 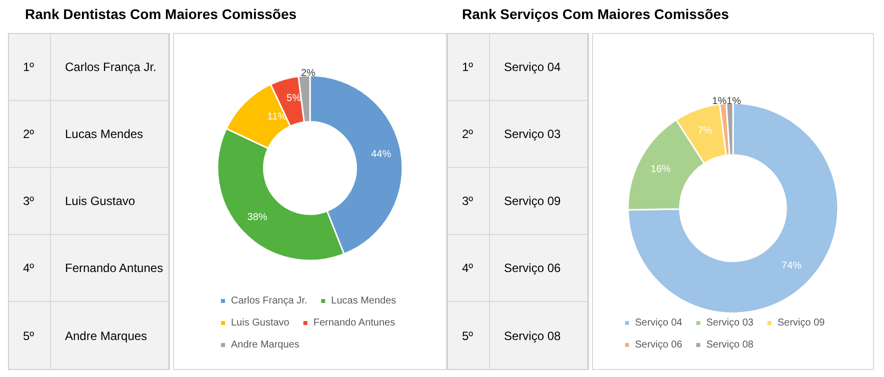 I want to click on data-label: 38%, so click(x=257, y=218).